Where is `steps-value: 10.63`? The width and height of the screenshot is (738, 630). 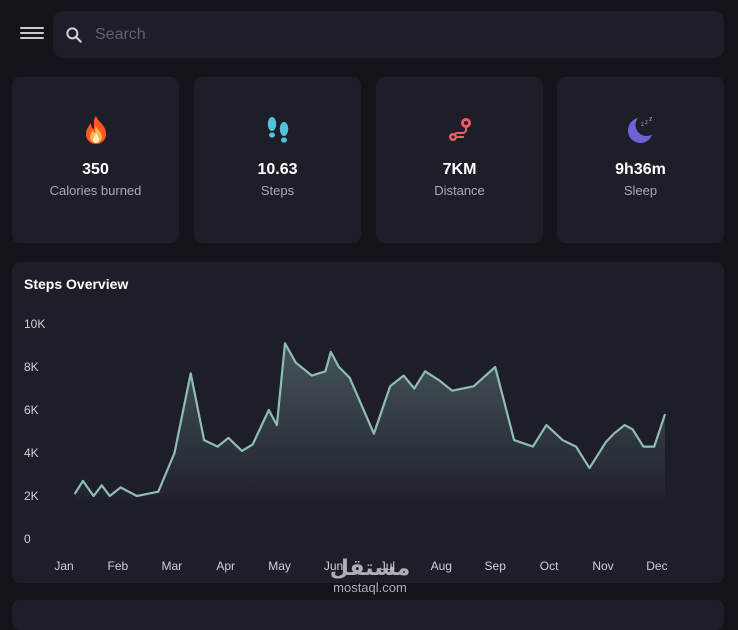 steps-value: 10.63 is located at coordinates (277, 169).